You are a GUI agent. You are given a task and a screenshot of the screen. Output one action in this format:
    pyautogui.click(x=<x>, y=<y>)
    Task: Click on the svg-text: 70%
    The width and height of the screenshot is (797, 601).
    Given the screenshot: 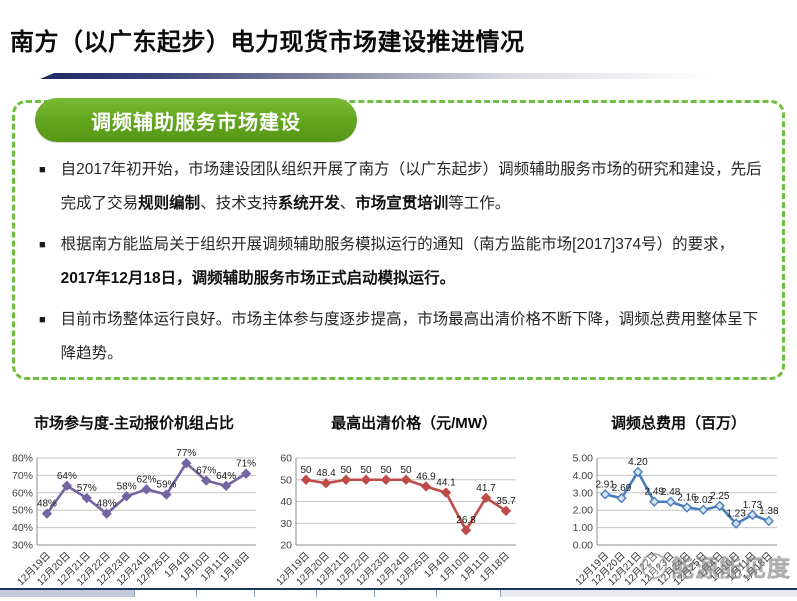 What is the action you would take?
    pyautogui.click(x=22, y=476)
    